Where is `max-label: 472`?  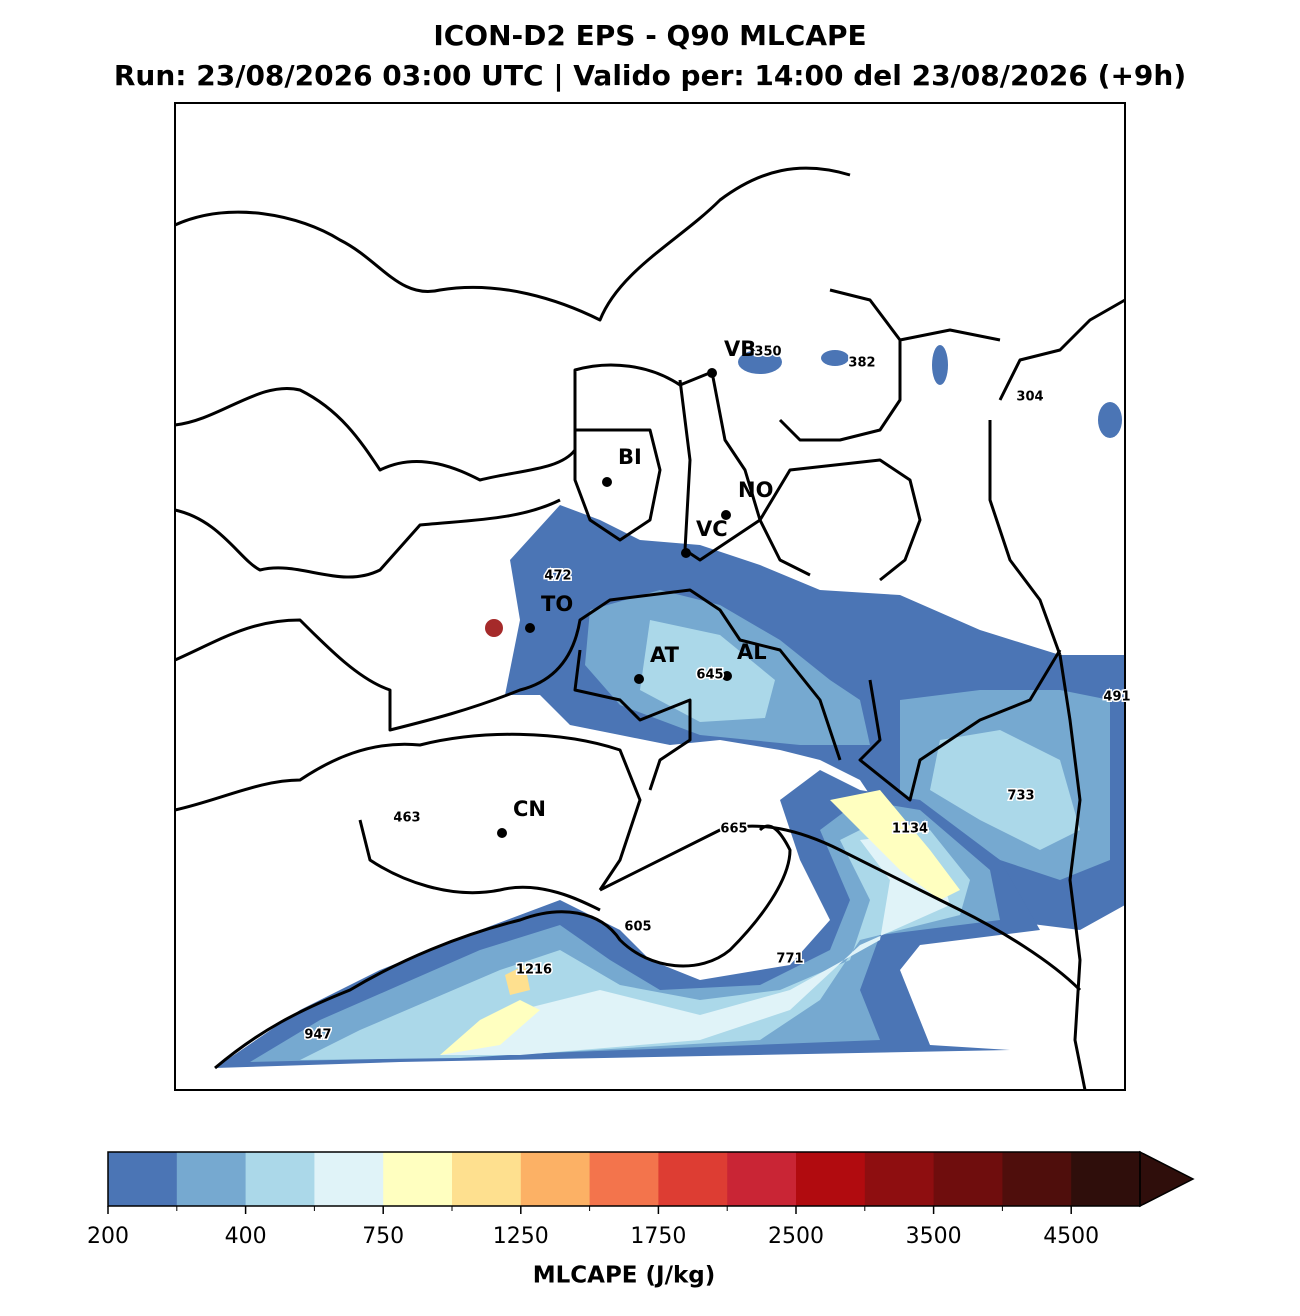 max-label: 472 is located at coordinates (557, 576).